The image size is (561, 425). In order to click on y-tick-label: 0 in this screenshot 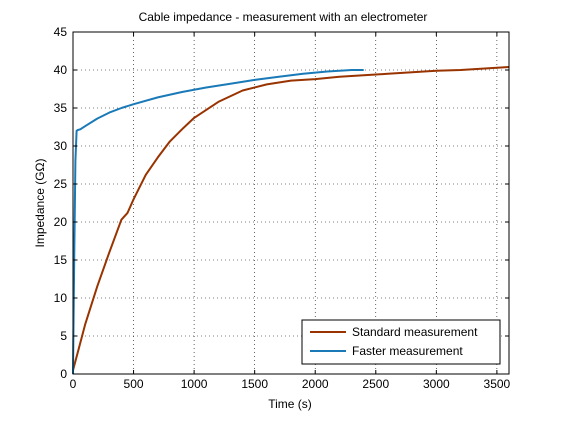, I will do `click(63, 374)`.